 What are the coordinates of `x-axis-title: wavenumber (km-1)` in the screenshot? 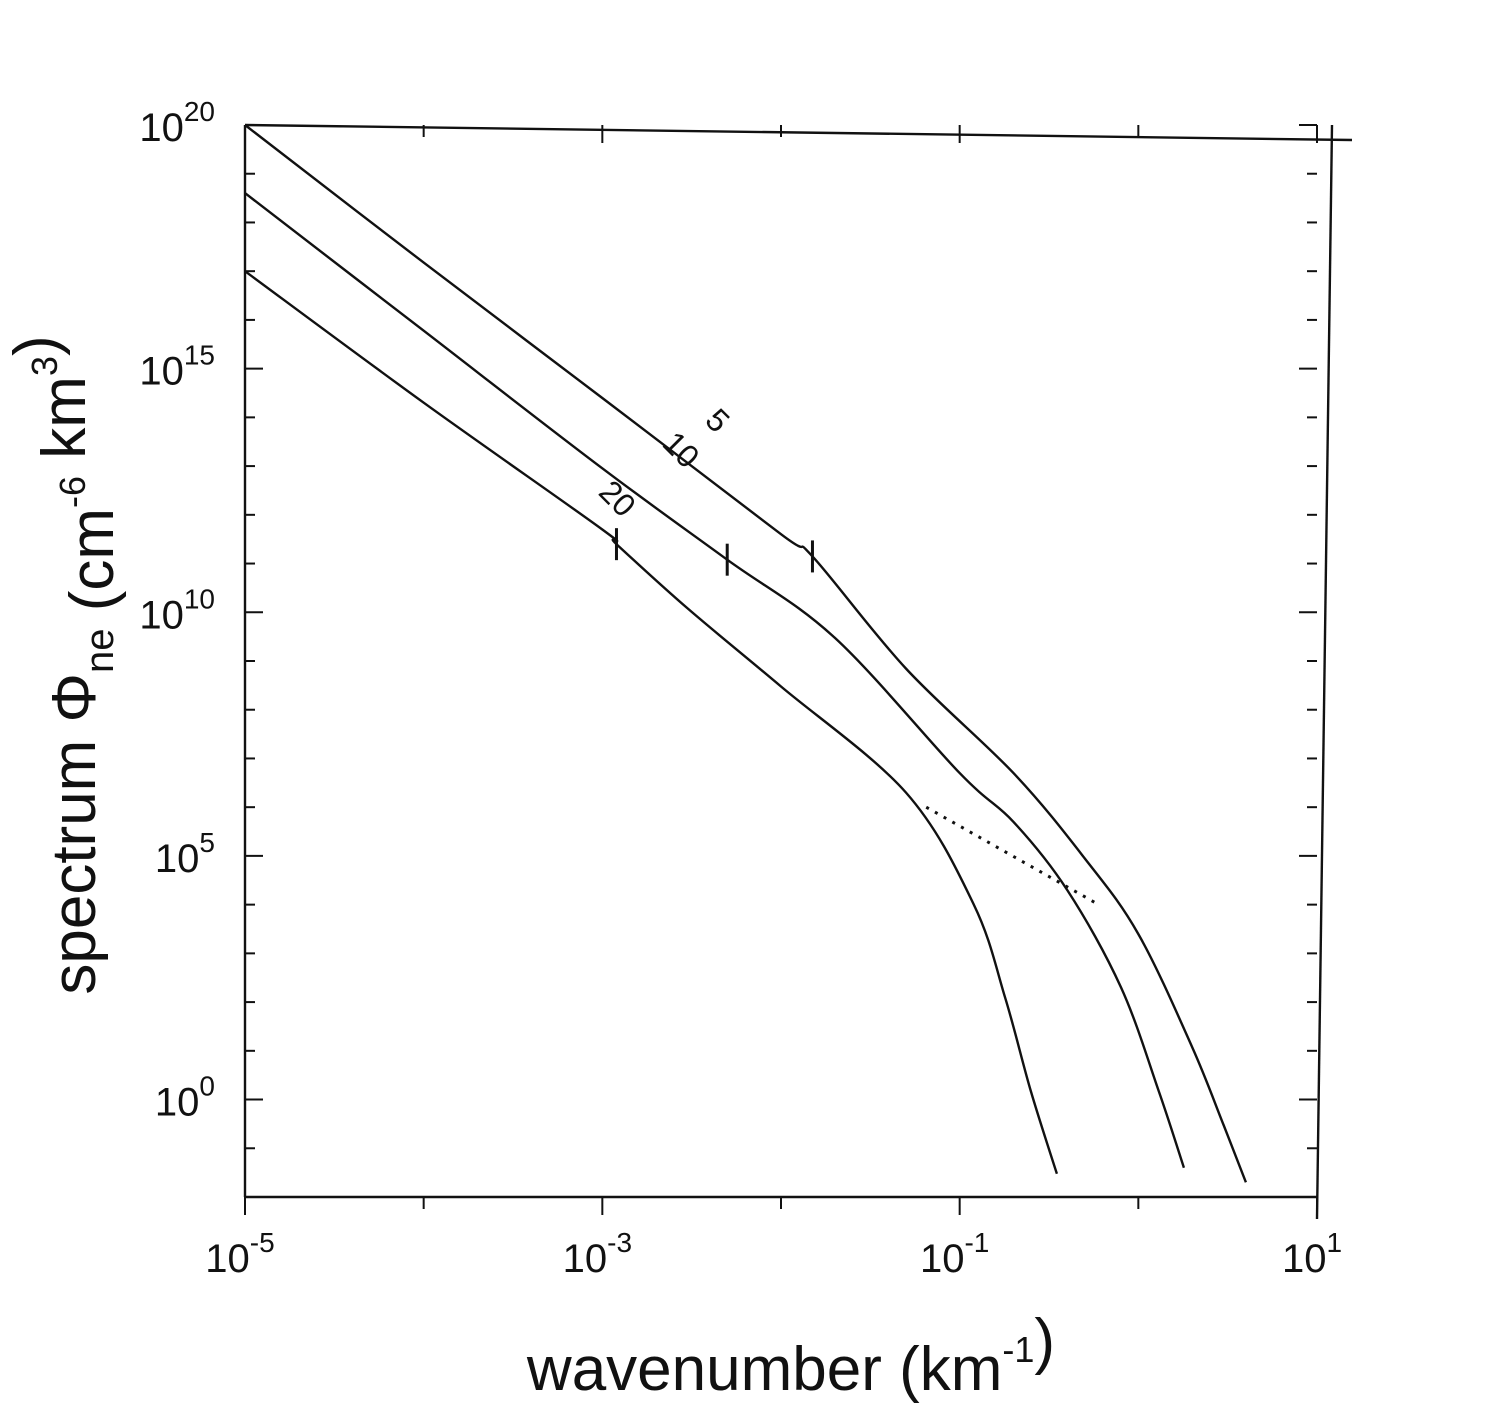 It's located at (790, 1355).